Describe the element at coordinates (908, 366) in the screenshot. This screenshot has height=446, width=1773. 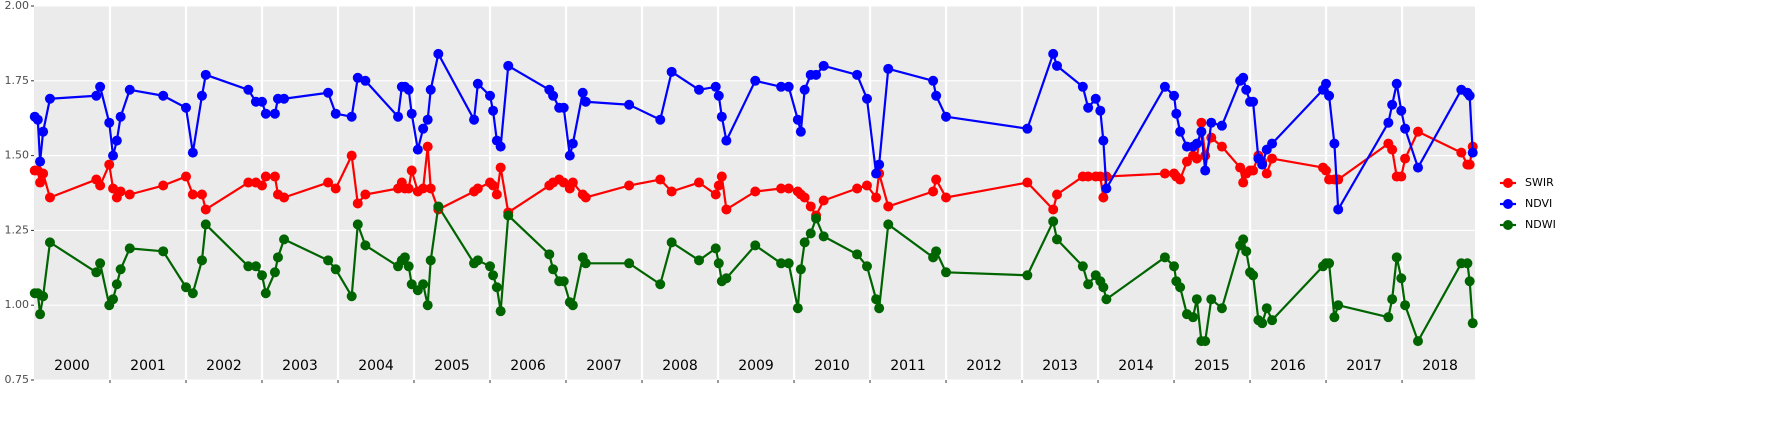
I see `year-label: 2011` at that location.